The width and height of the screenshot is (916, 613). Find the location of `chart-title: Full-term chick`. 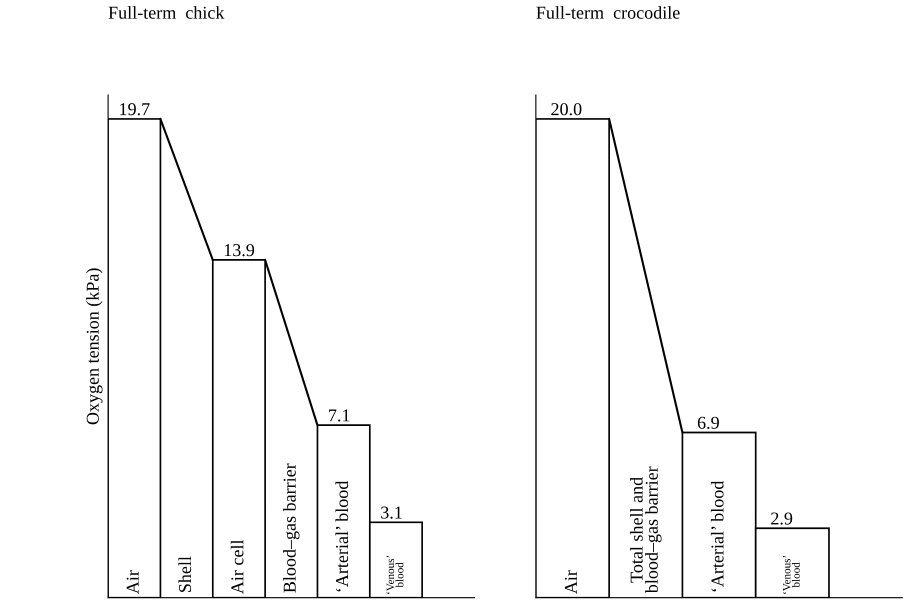

chart-title: Full-term chick is located at coordinates (166, 12).